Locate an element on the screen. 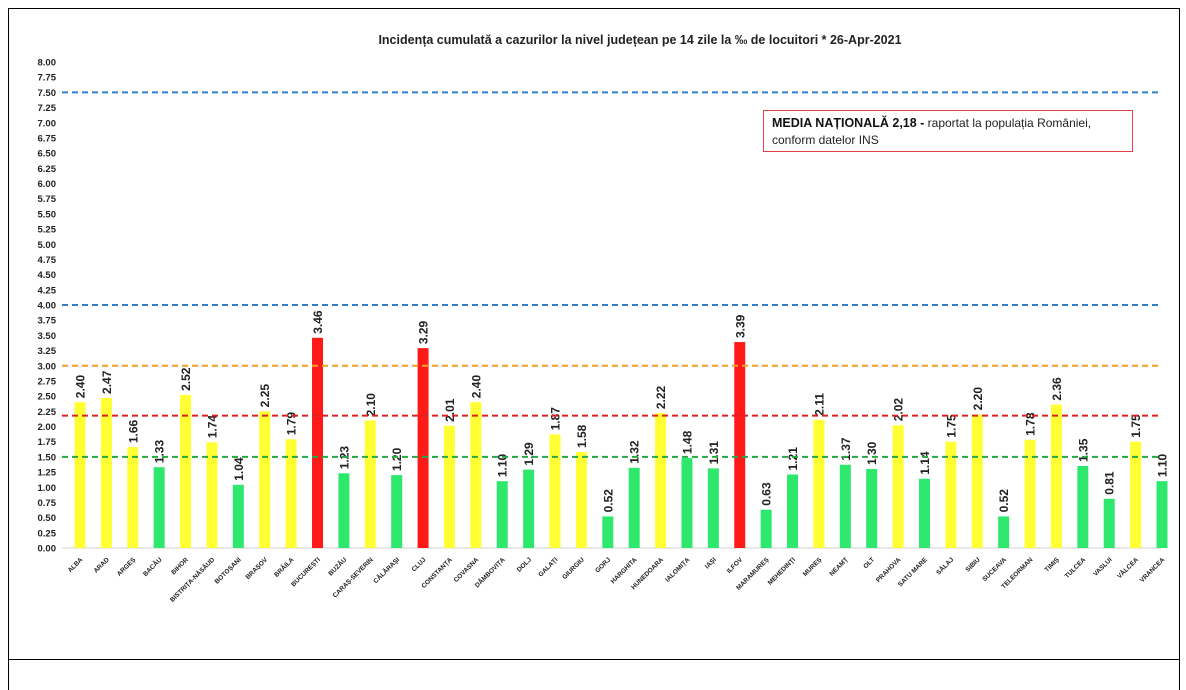 This screenshot has height=690, width=1186. category-label: VASLUI is located at coordinates (1103, 567).